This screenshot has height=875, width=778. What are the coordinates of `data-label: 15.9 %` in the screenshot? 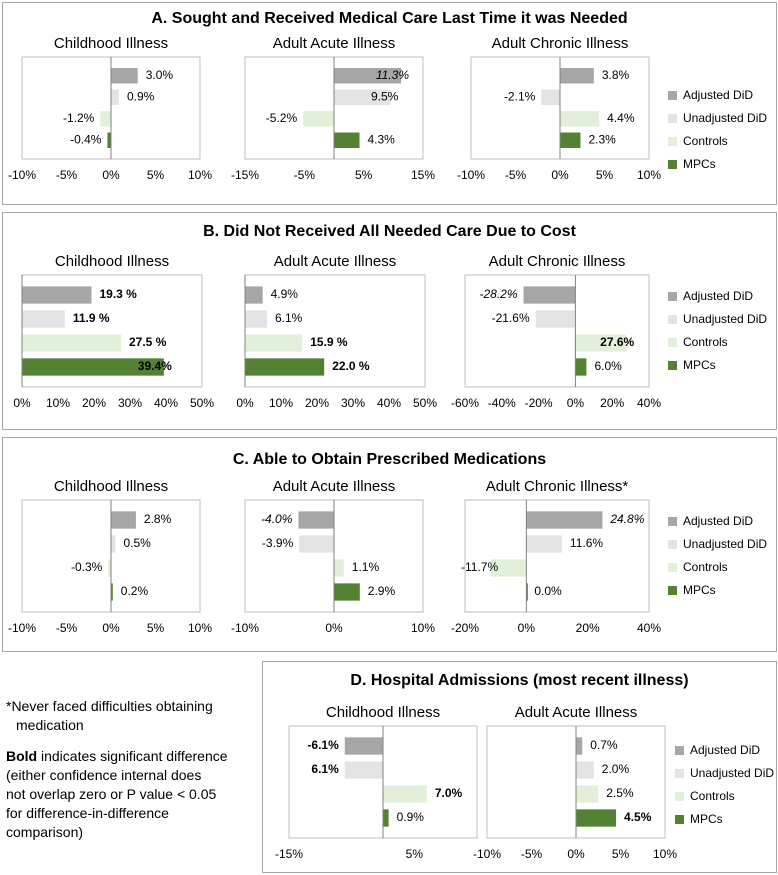 It's located at (329, 342).